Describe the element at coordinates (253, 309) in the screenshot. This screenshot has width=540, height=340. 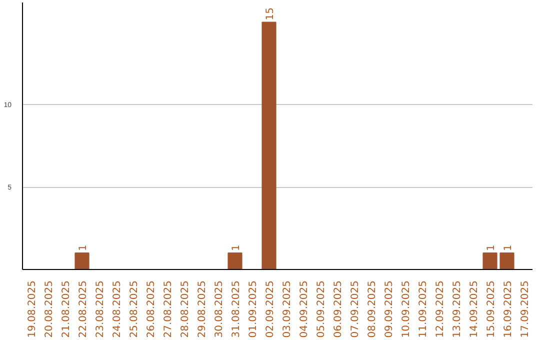
I see `x-tick-label: 01.09.2025` at that location.